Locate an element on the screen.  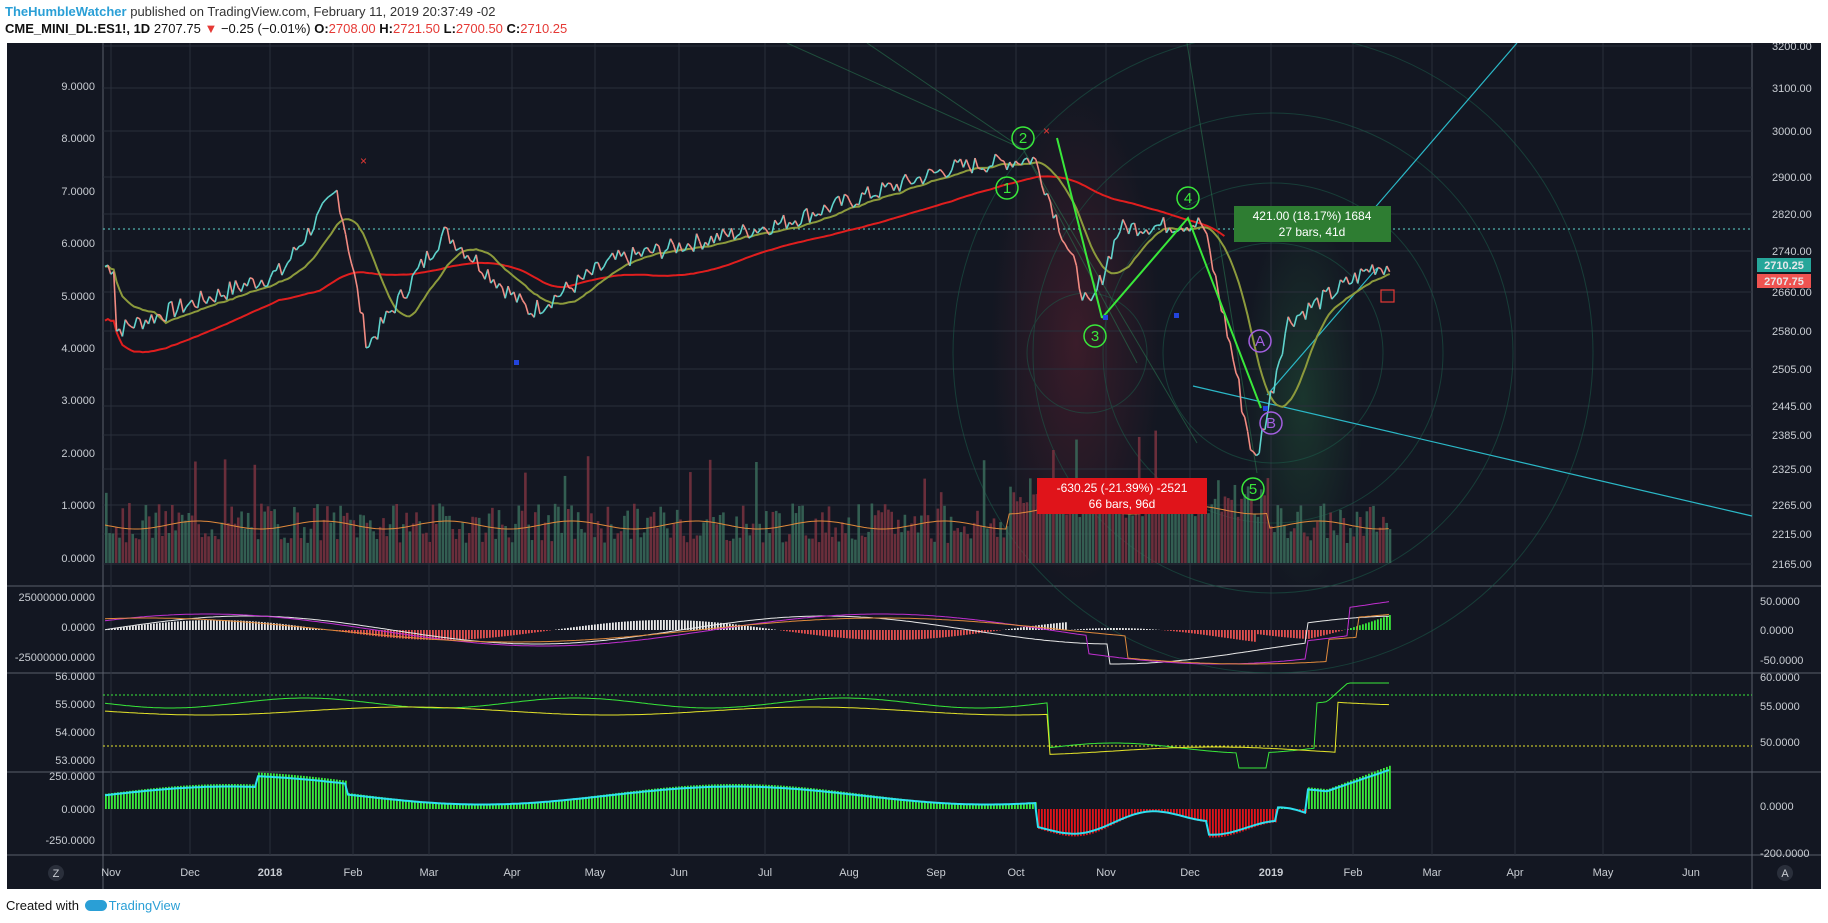
created-label: Created with is located at coordinates (42, 905).